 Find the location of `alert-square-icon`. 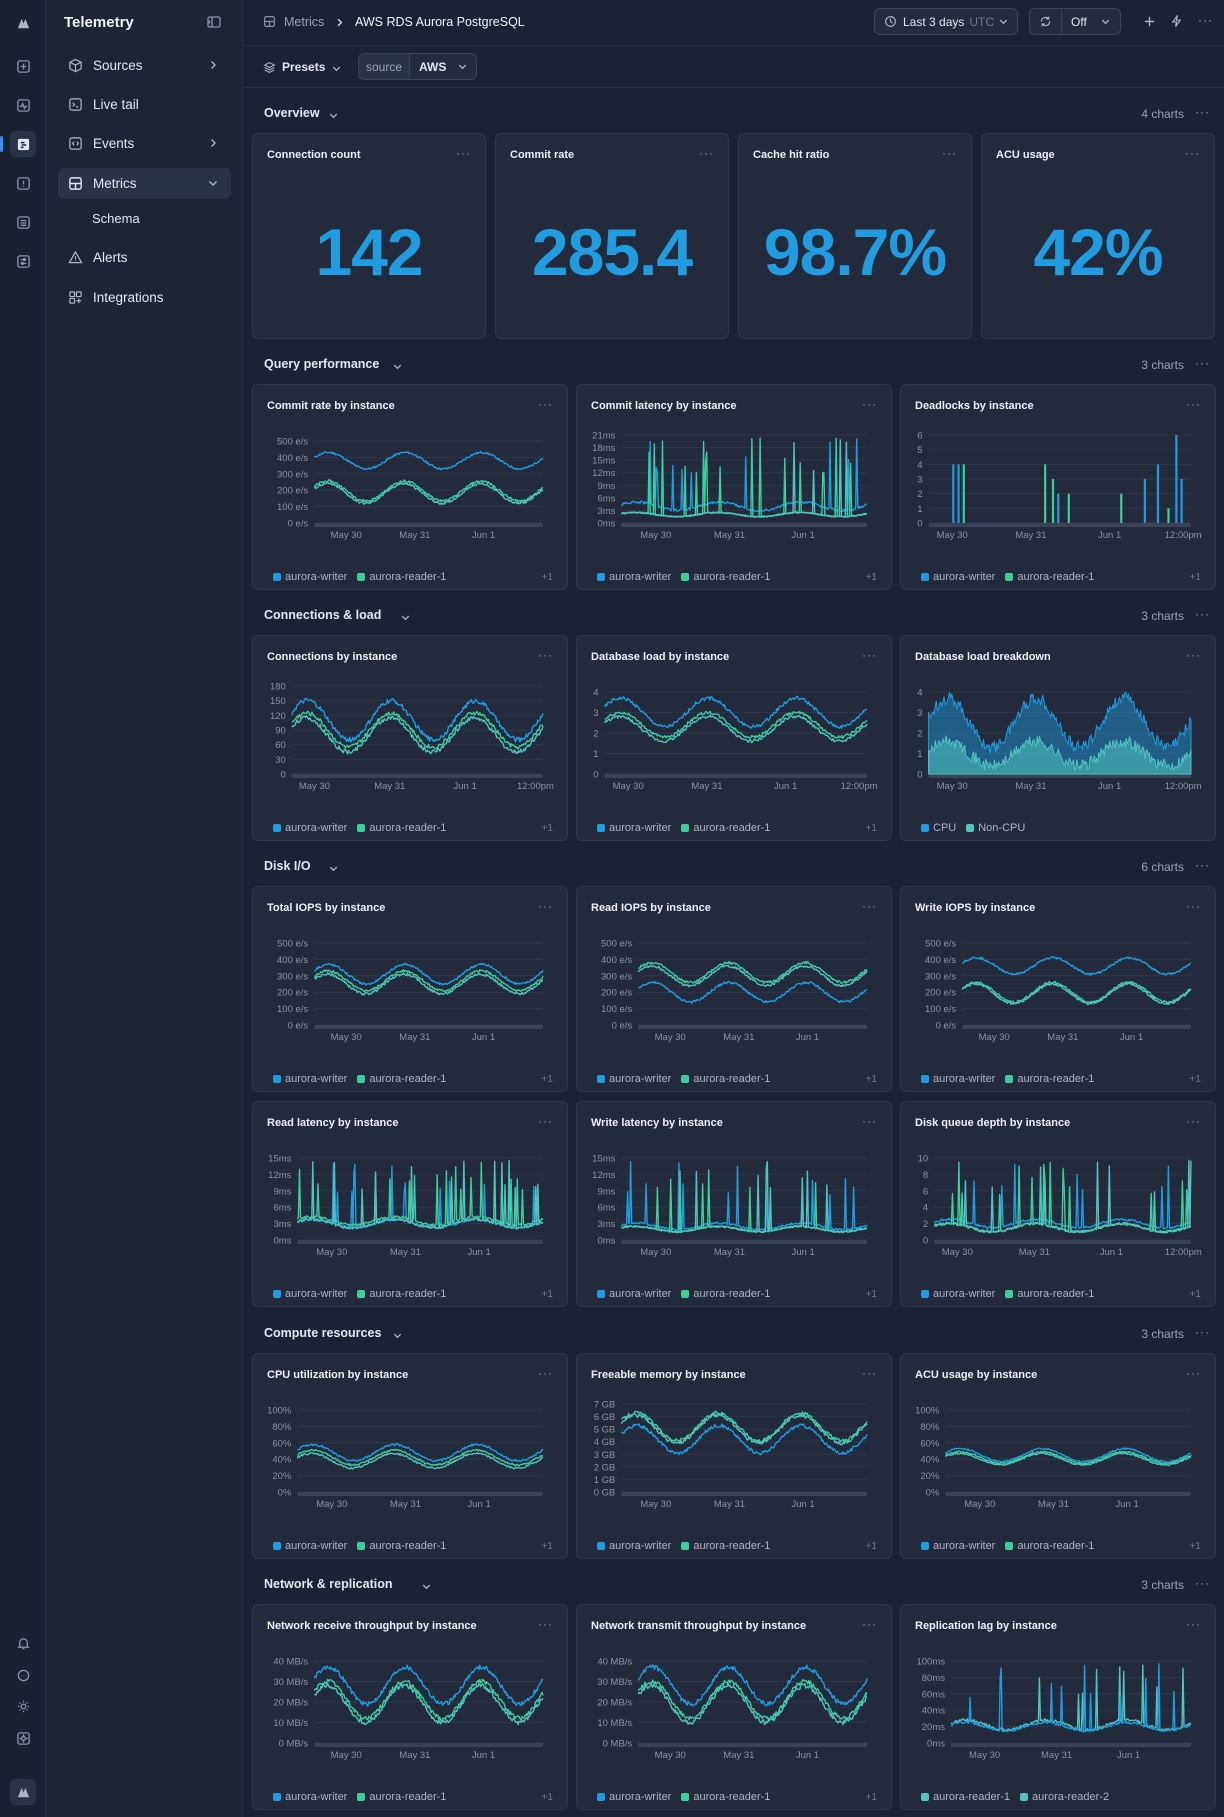

alert-square-icon is located at coordinates (23, 183).